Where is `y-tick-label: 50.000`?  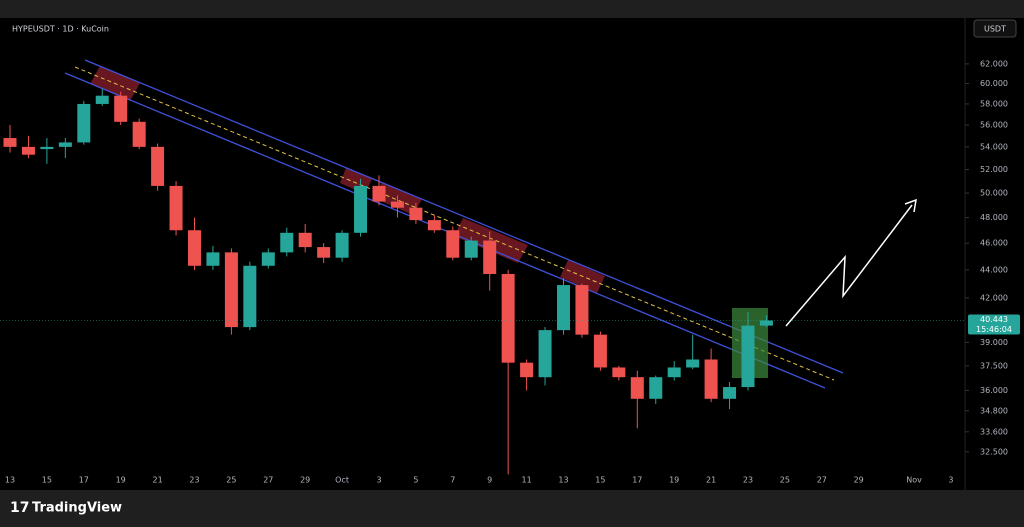
y-tick-label: 50.000 is located at coordinates (994, 193).